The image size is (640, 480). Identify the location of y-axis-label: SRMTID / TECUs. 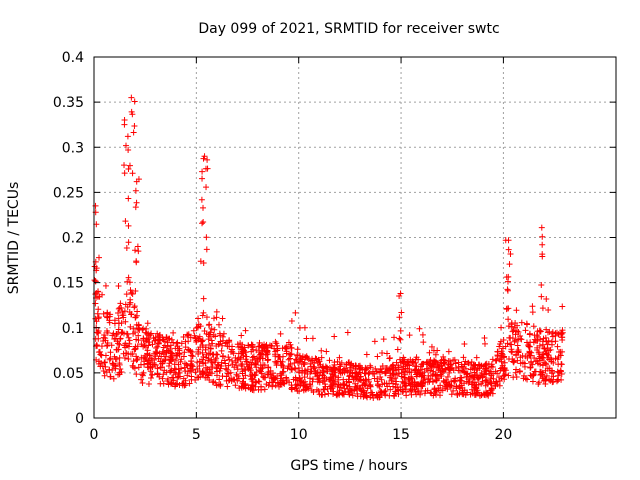
(14, 238).